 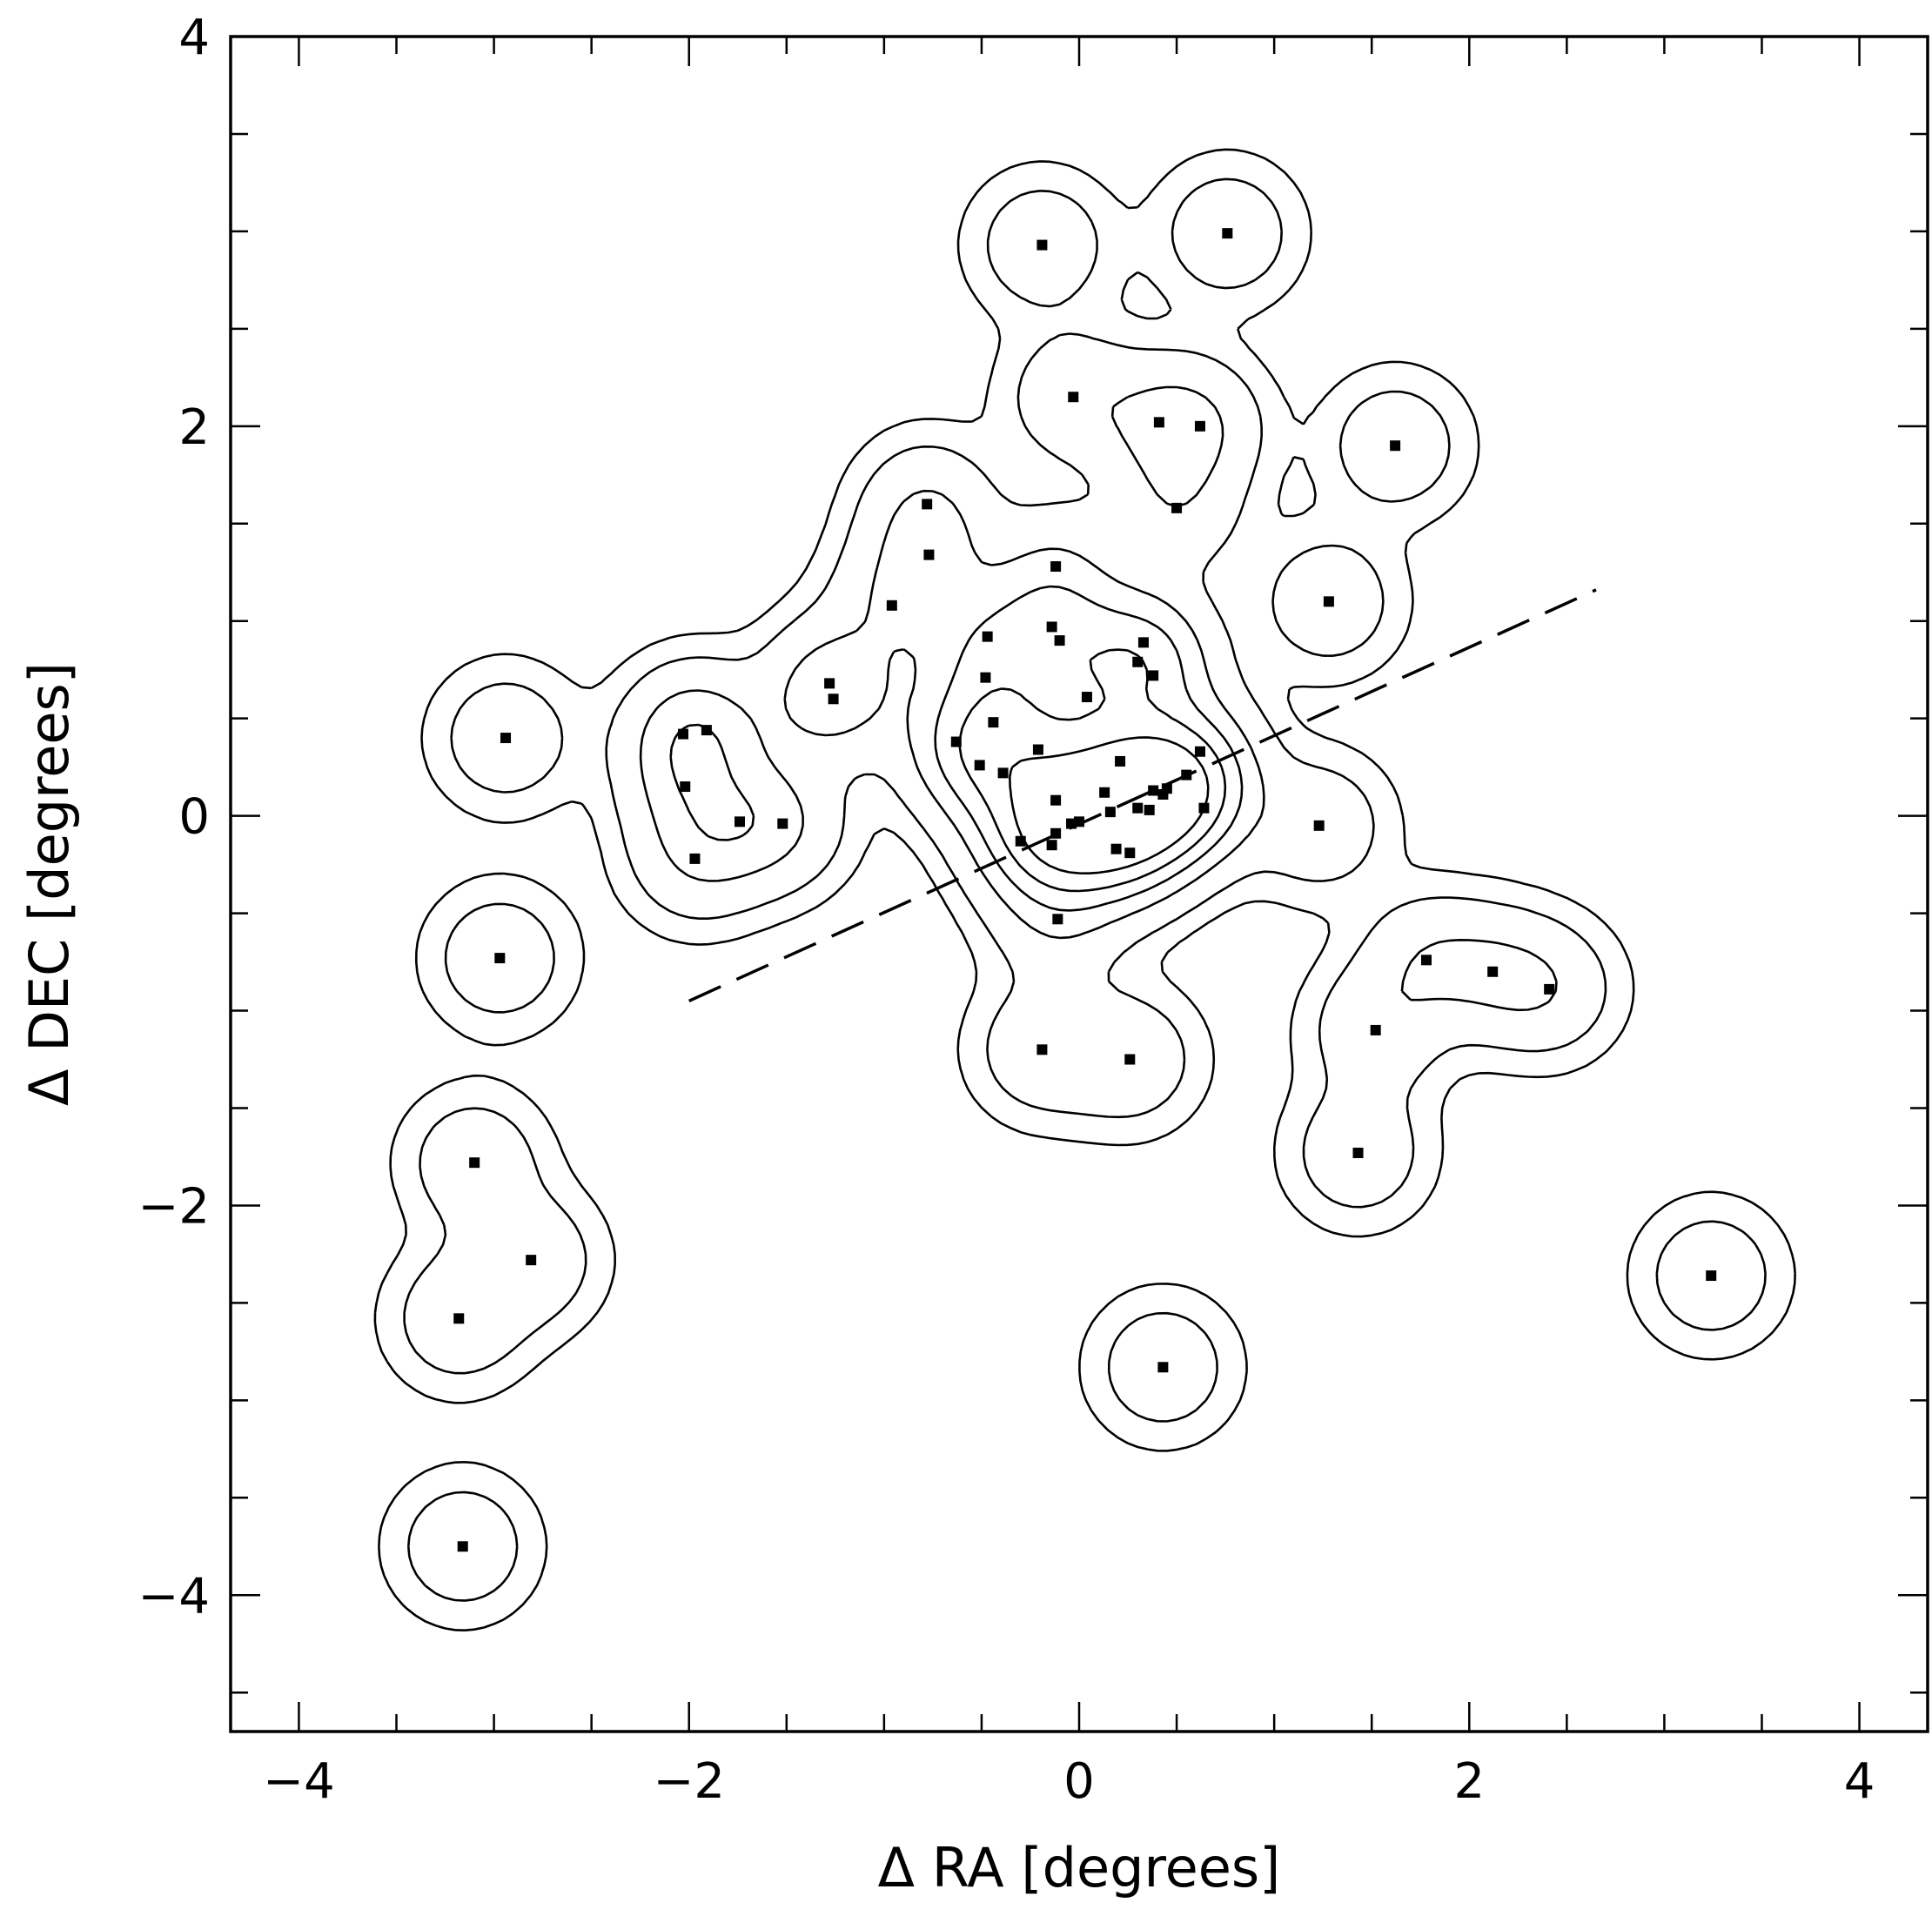 What do you see at coordinates (1860, 1781) in the screenshot?
I see `x-tick-label: 4` at bounding box center [1860, 1781].